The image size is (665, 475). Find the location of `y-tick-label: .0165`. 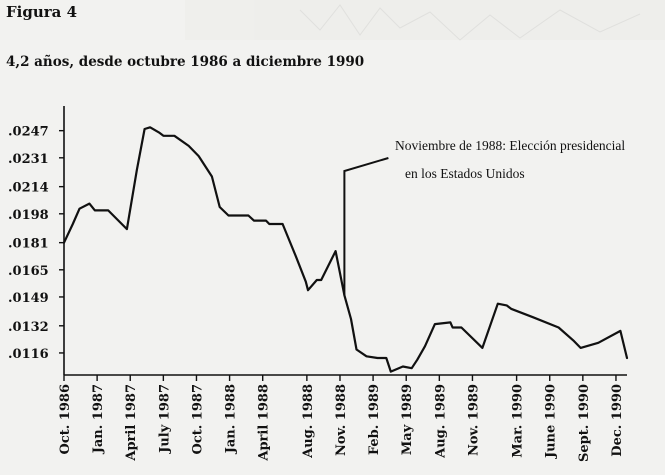

y-tick-label: .0165 is located at coordinates (28, 271).